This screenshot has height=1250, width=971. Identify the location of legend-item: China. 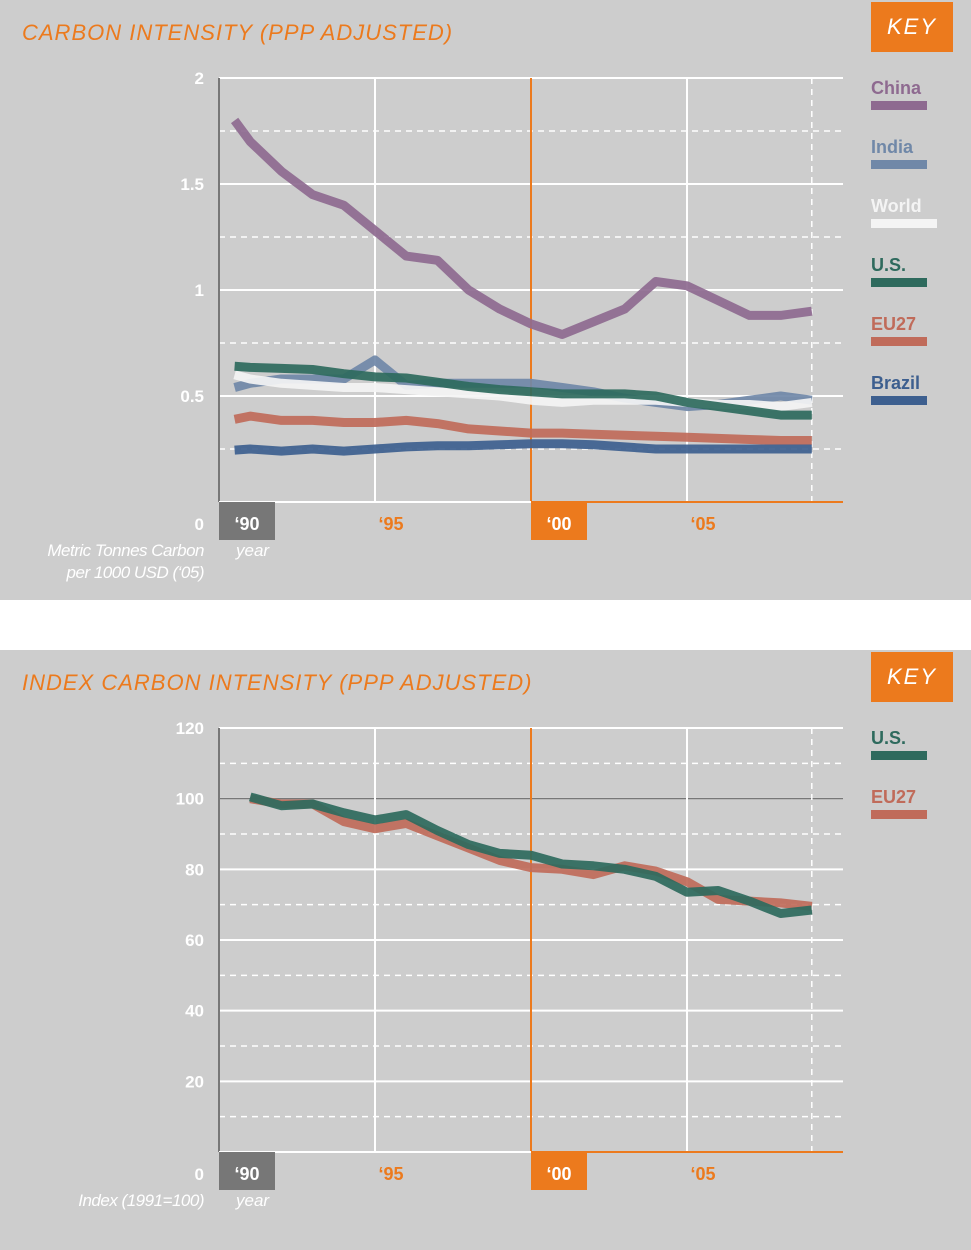
(899, 94).